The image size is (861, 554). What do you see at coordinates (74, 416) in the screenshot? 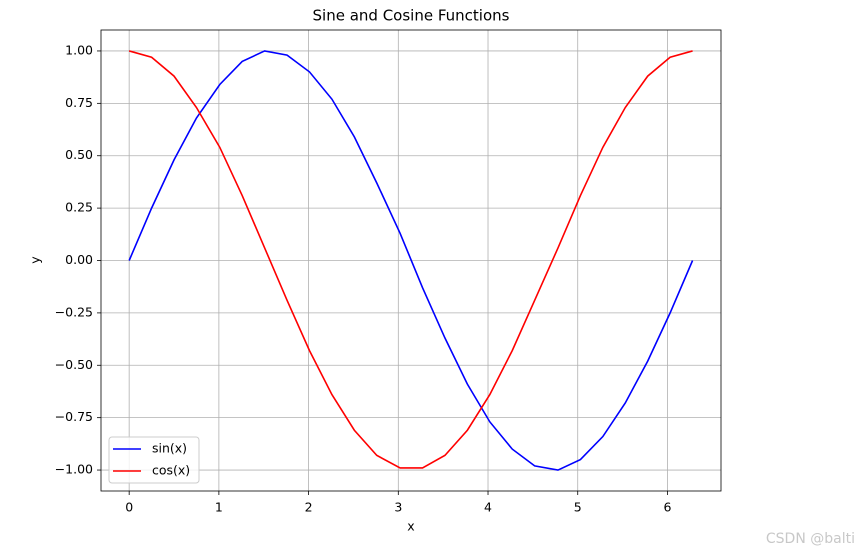
I see `y-tick-label: −0.75` at bounding box center [74, 416].